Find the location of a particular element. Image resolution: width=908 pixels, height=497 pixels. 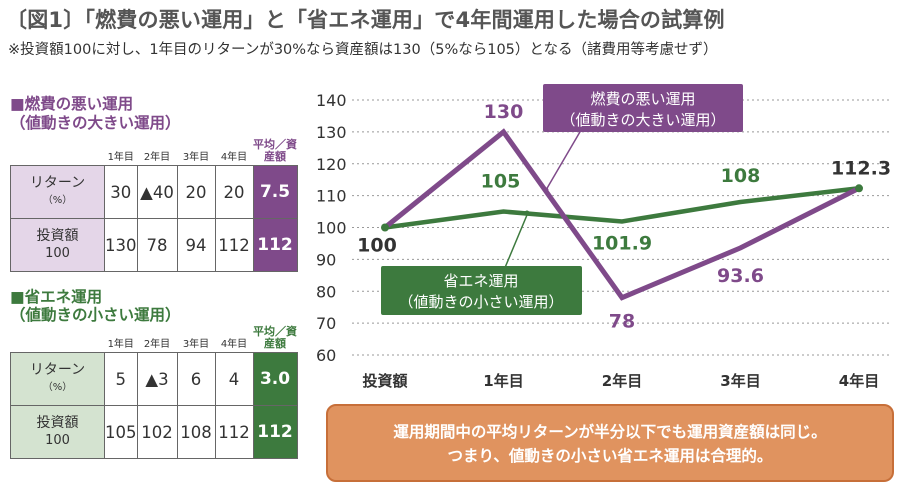

x-tick-label: 投資額 is located at coordinates (384, 381).